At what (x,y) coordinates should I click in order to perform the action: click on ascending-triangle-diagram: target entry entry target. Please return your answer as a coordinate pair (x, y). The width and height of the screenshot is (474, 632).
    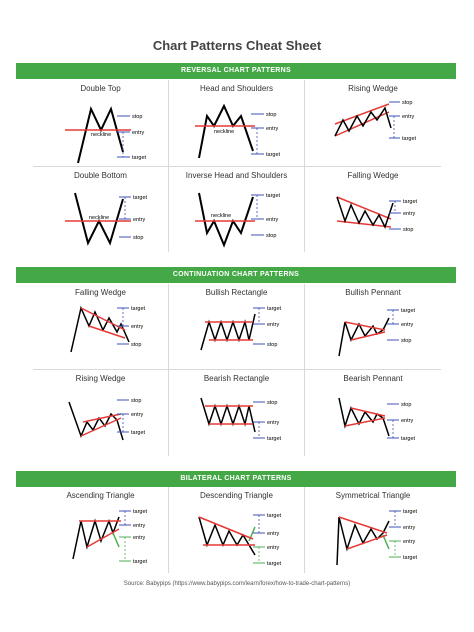
    Looking at the image, I should click on (110, 537).